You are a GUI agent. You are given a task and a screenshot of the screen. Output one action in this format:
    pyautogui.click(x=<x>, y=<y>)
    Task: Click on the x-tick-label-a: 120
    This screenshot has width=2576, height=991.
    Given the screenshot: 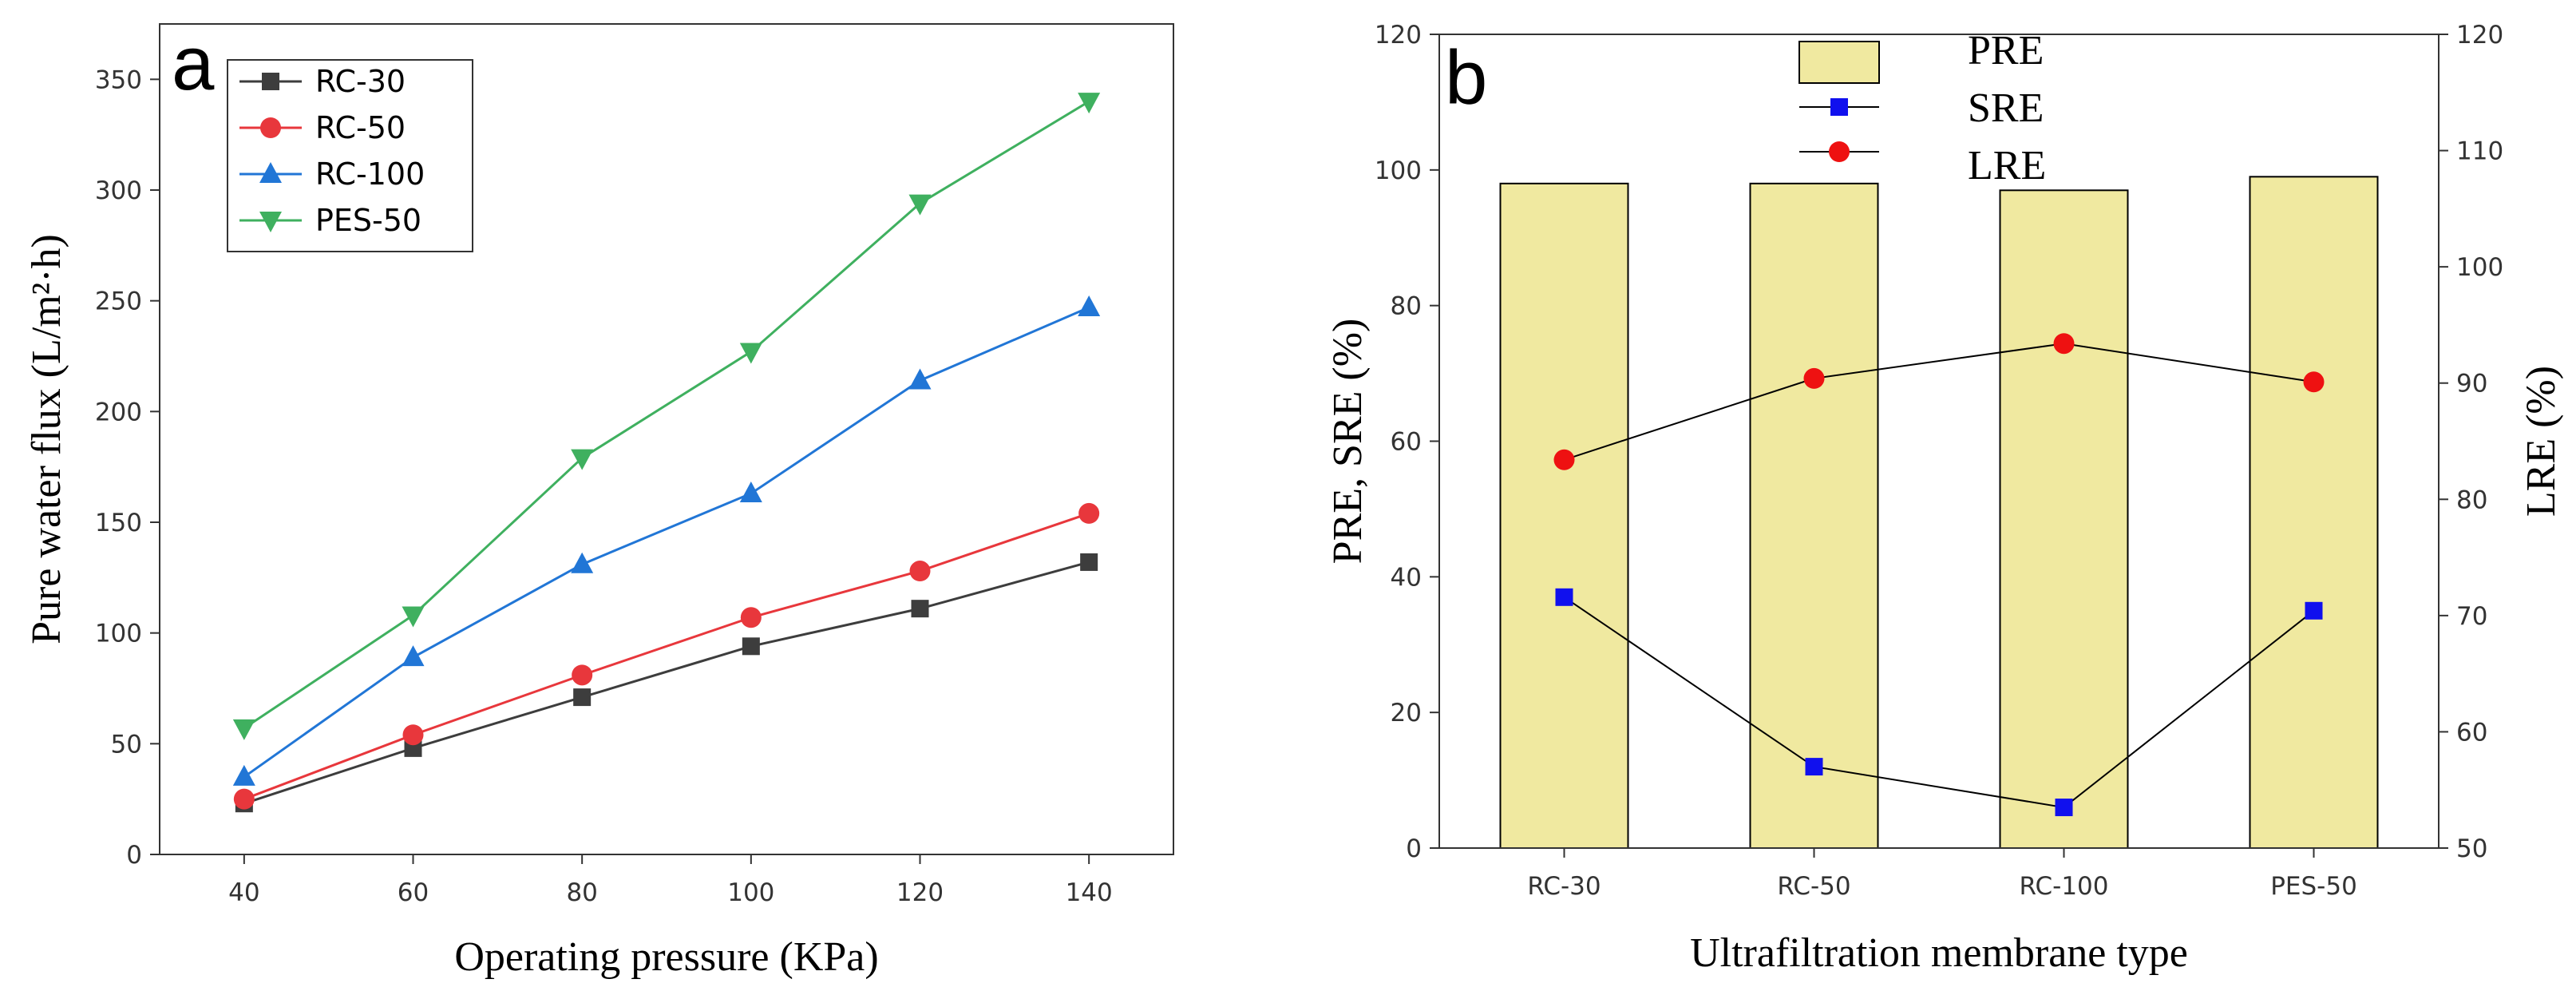 What is the action you would take?
    pyautogui.click(x=920, y=892)
    